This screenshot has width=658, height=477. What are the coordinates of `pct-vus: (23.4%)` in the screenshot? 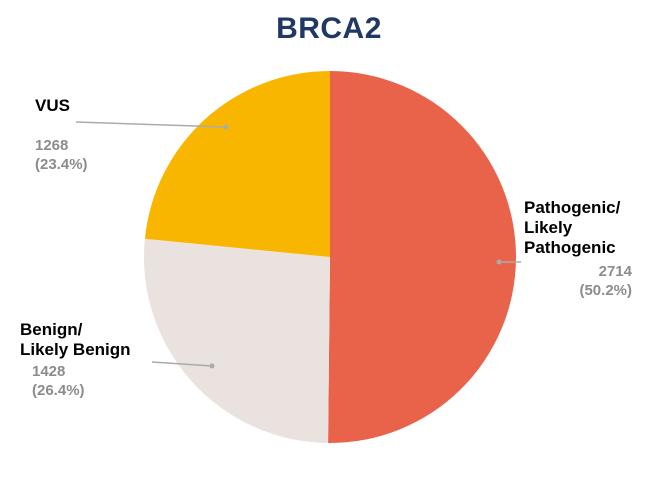 It's located at (61, 164).